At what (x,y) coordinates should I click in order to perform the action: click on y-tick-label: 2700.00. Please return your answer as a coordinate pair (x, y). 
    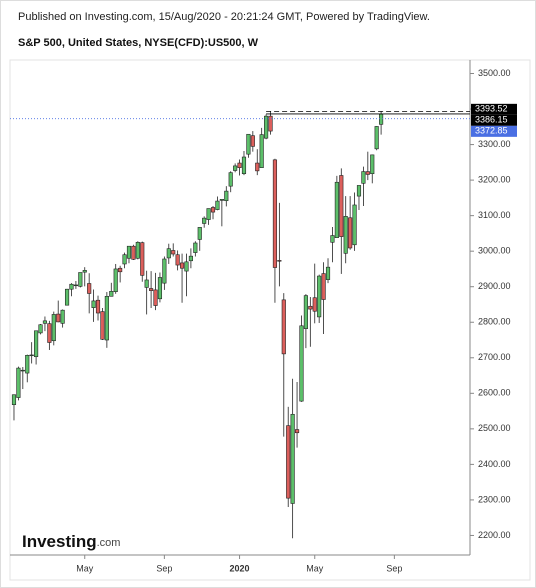
    Looking at the image, I should click on (494, 357).